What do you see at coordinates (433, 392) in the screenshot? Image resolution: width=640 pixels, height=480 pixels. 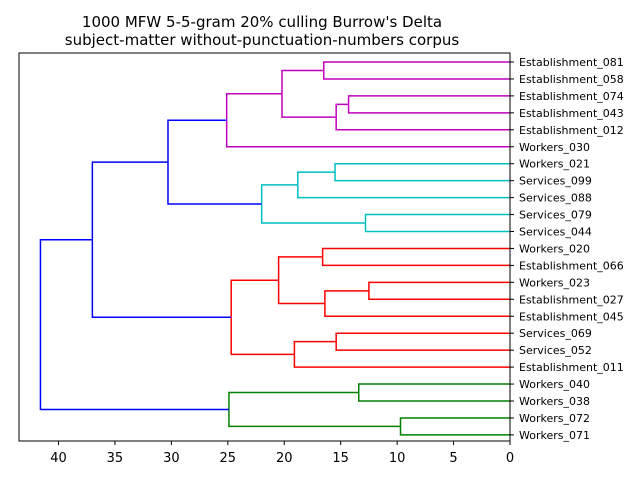 I see `dendrogram-link-n19` at bounding box center [433, 392].